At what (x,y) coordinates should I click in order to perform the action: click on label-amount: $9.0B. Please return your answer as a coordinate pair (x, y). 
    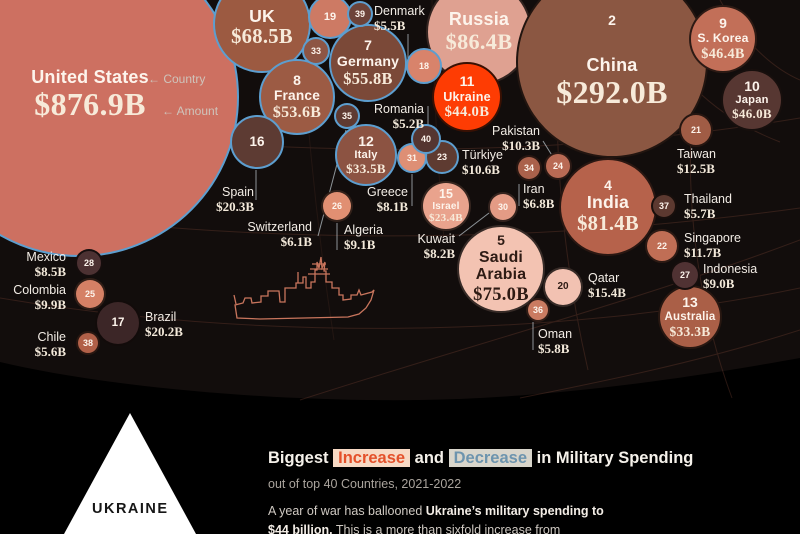
    Looking at the image, I should click on (719, 283).